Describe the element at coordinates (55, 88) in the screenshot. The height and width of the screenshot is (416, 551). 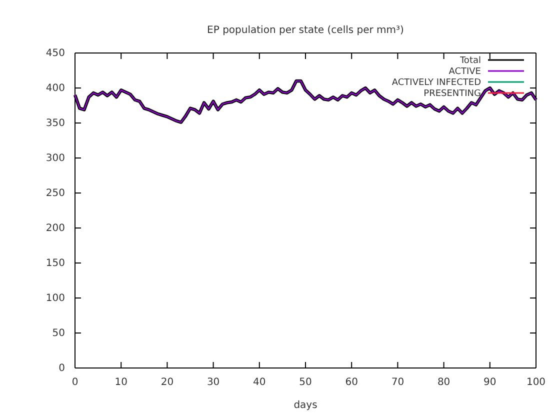
I see `y-tick-label: 400` at that location.